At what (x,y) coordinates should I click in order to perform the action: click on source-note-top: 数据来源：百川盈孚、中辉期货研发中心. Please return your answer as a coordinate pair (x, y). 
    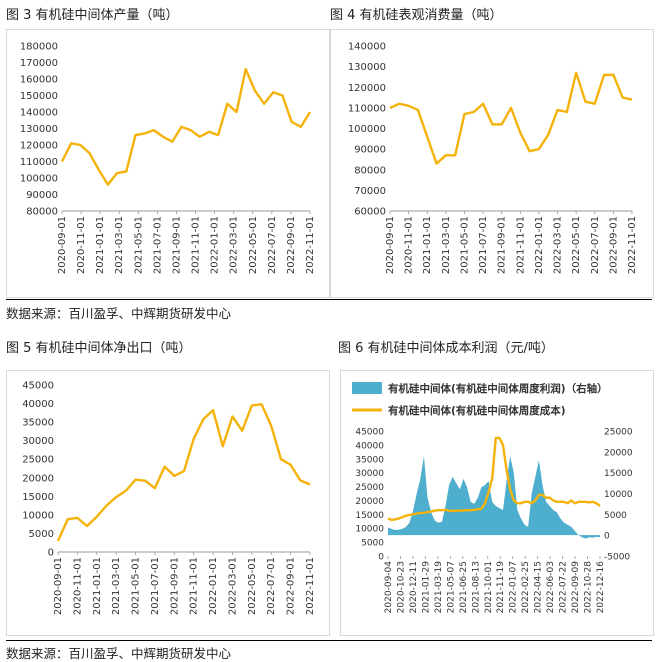
    Looking at the image, I should click on (118, 312).